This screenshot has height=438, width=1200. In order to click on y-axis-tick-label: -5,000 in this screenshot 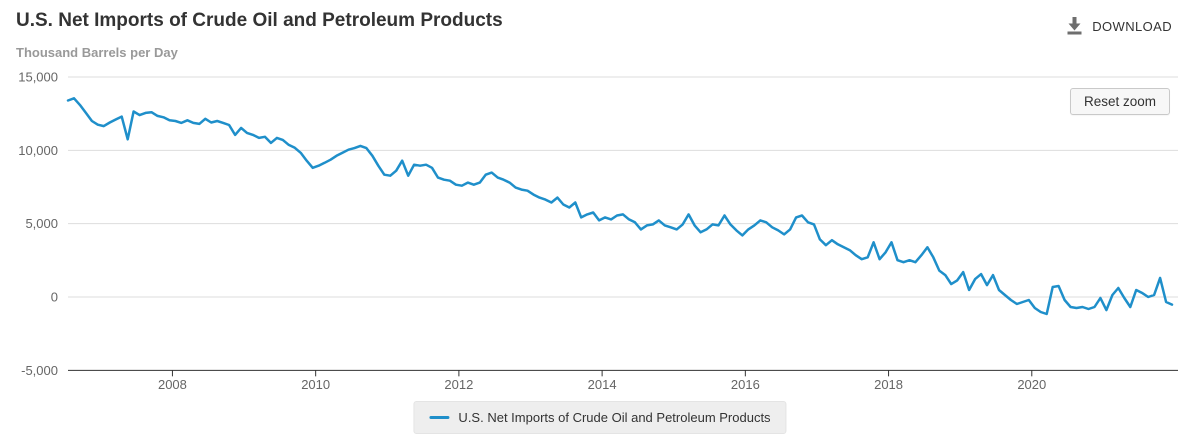, I will do `click(39, 370)`.